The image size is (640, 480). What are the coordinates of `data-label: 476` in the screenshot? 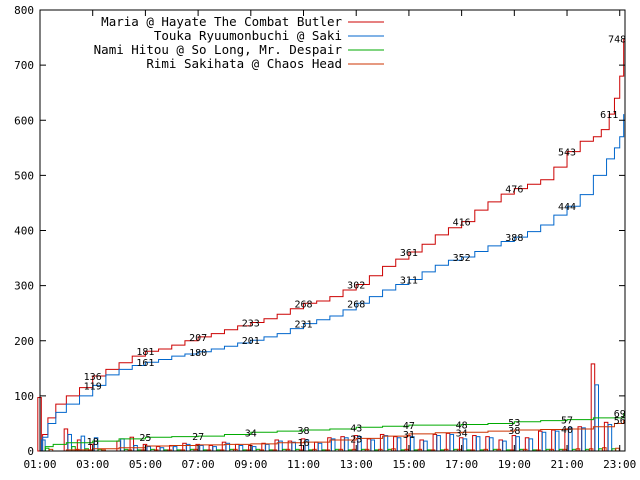 It's located at (514, 190).